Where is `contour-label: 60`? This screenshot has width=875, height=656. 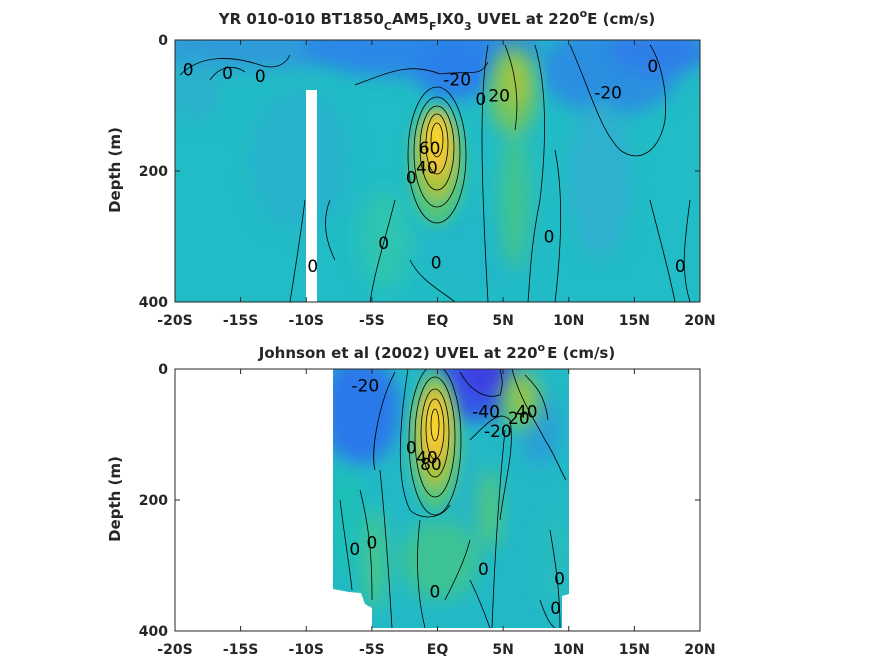 contour-label: 60 is located at coordinates (430, 149).